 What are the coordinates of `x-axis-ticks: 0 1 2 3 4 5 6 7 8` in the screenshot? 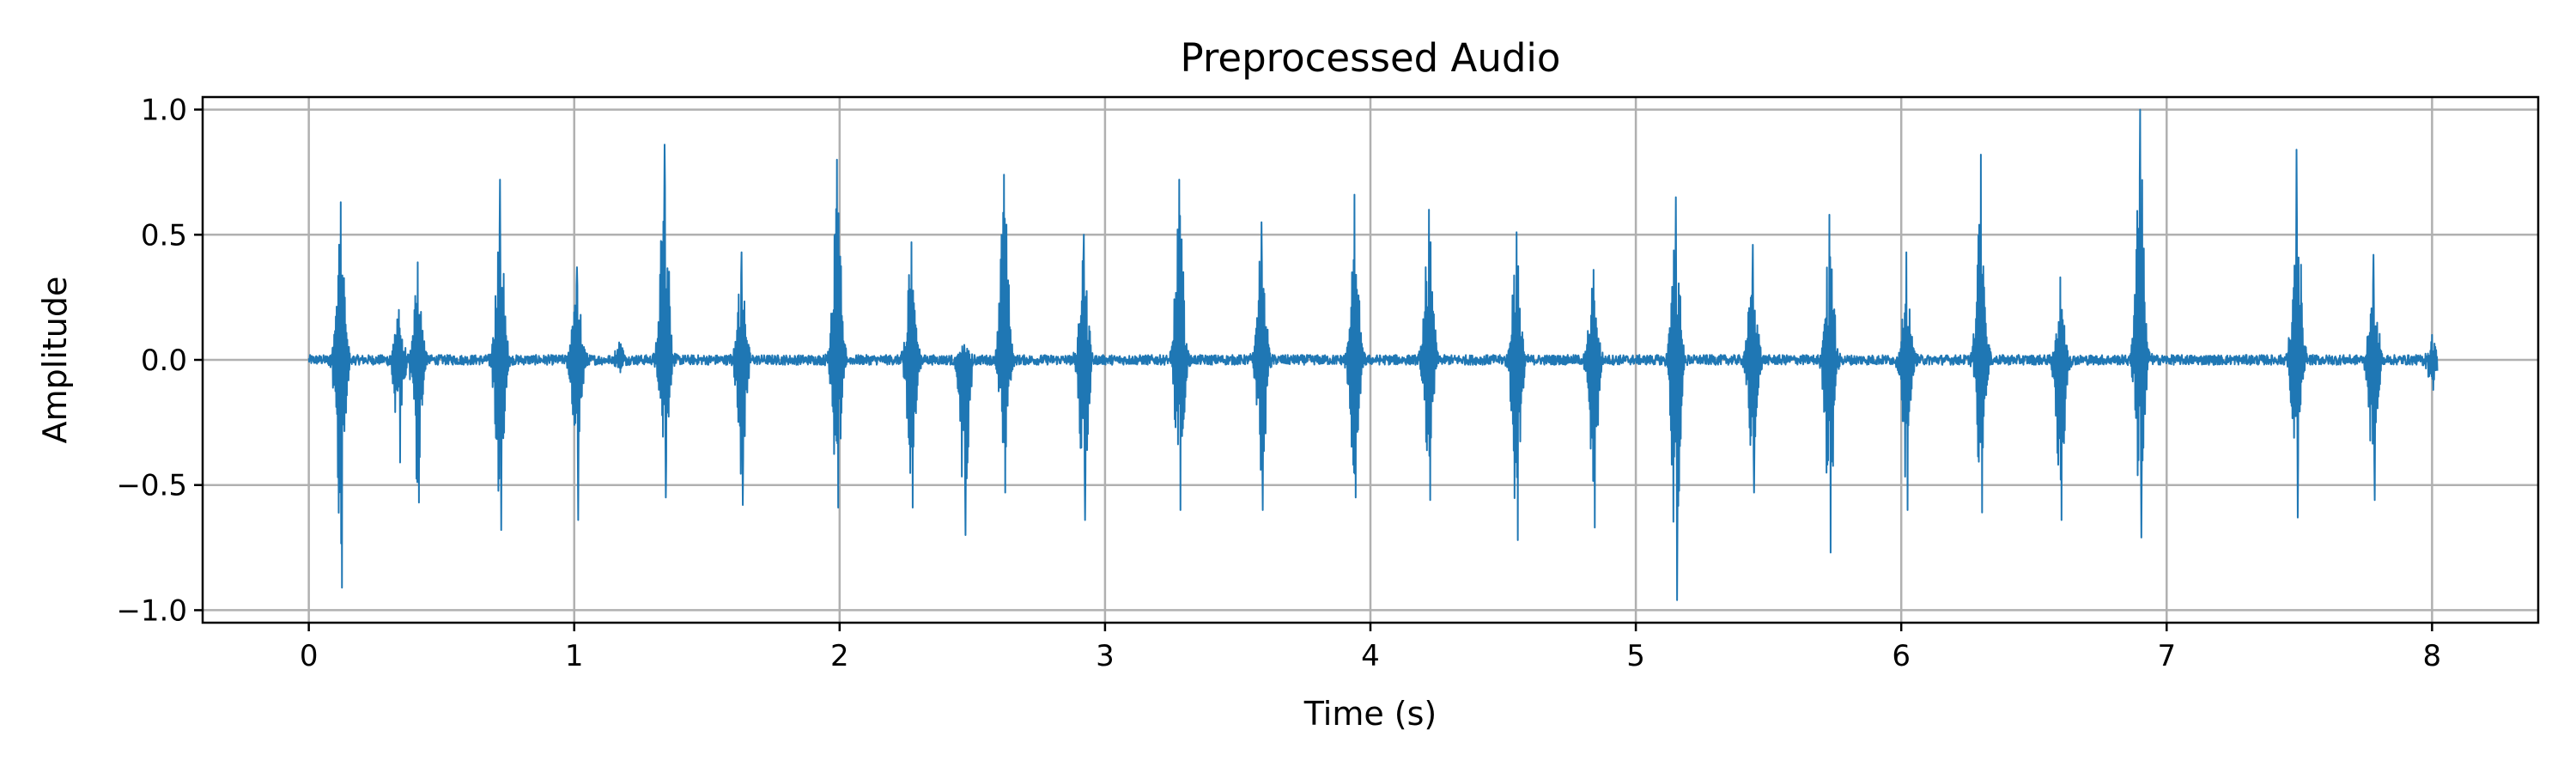 It's located at (1371, 648).